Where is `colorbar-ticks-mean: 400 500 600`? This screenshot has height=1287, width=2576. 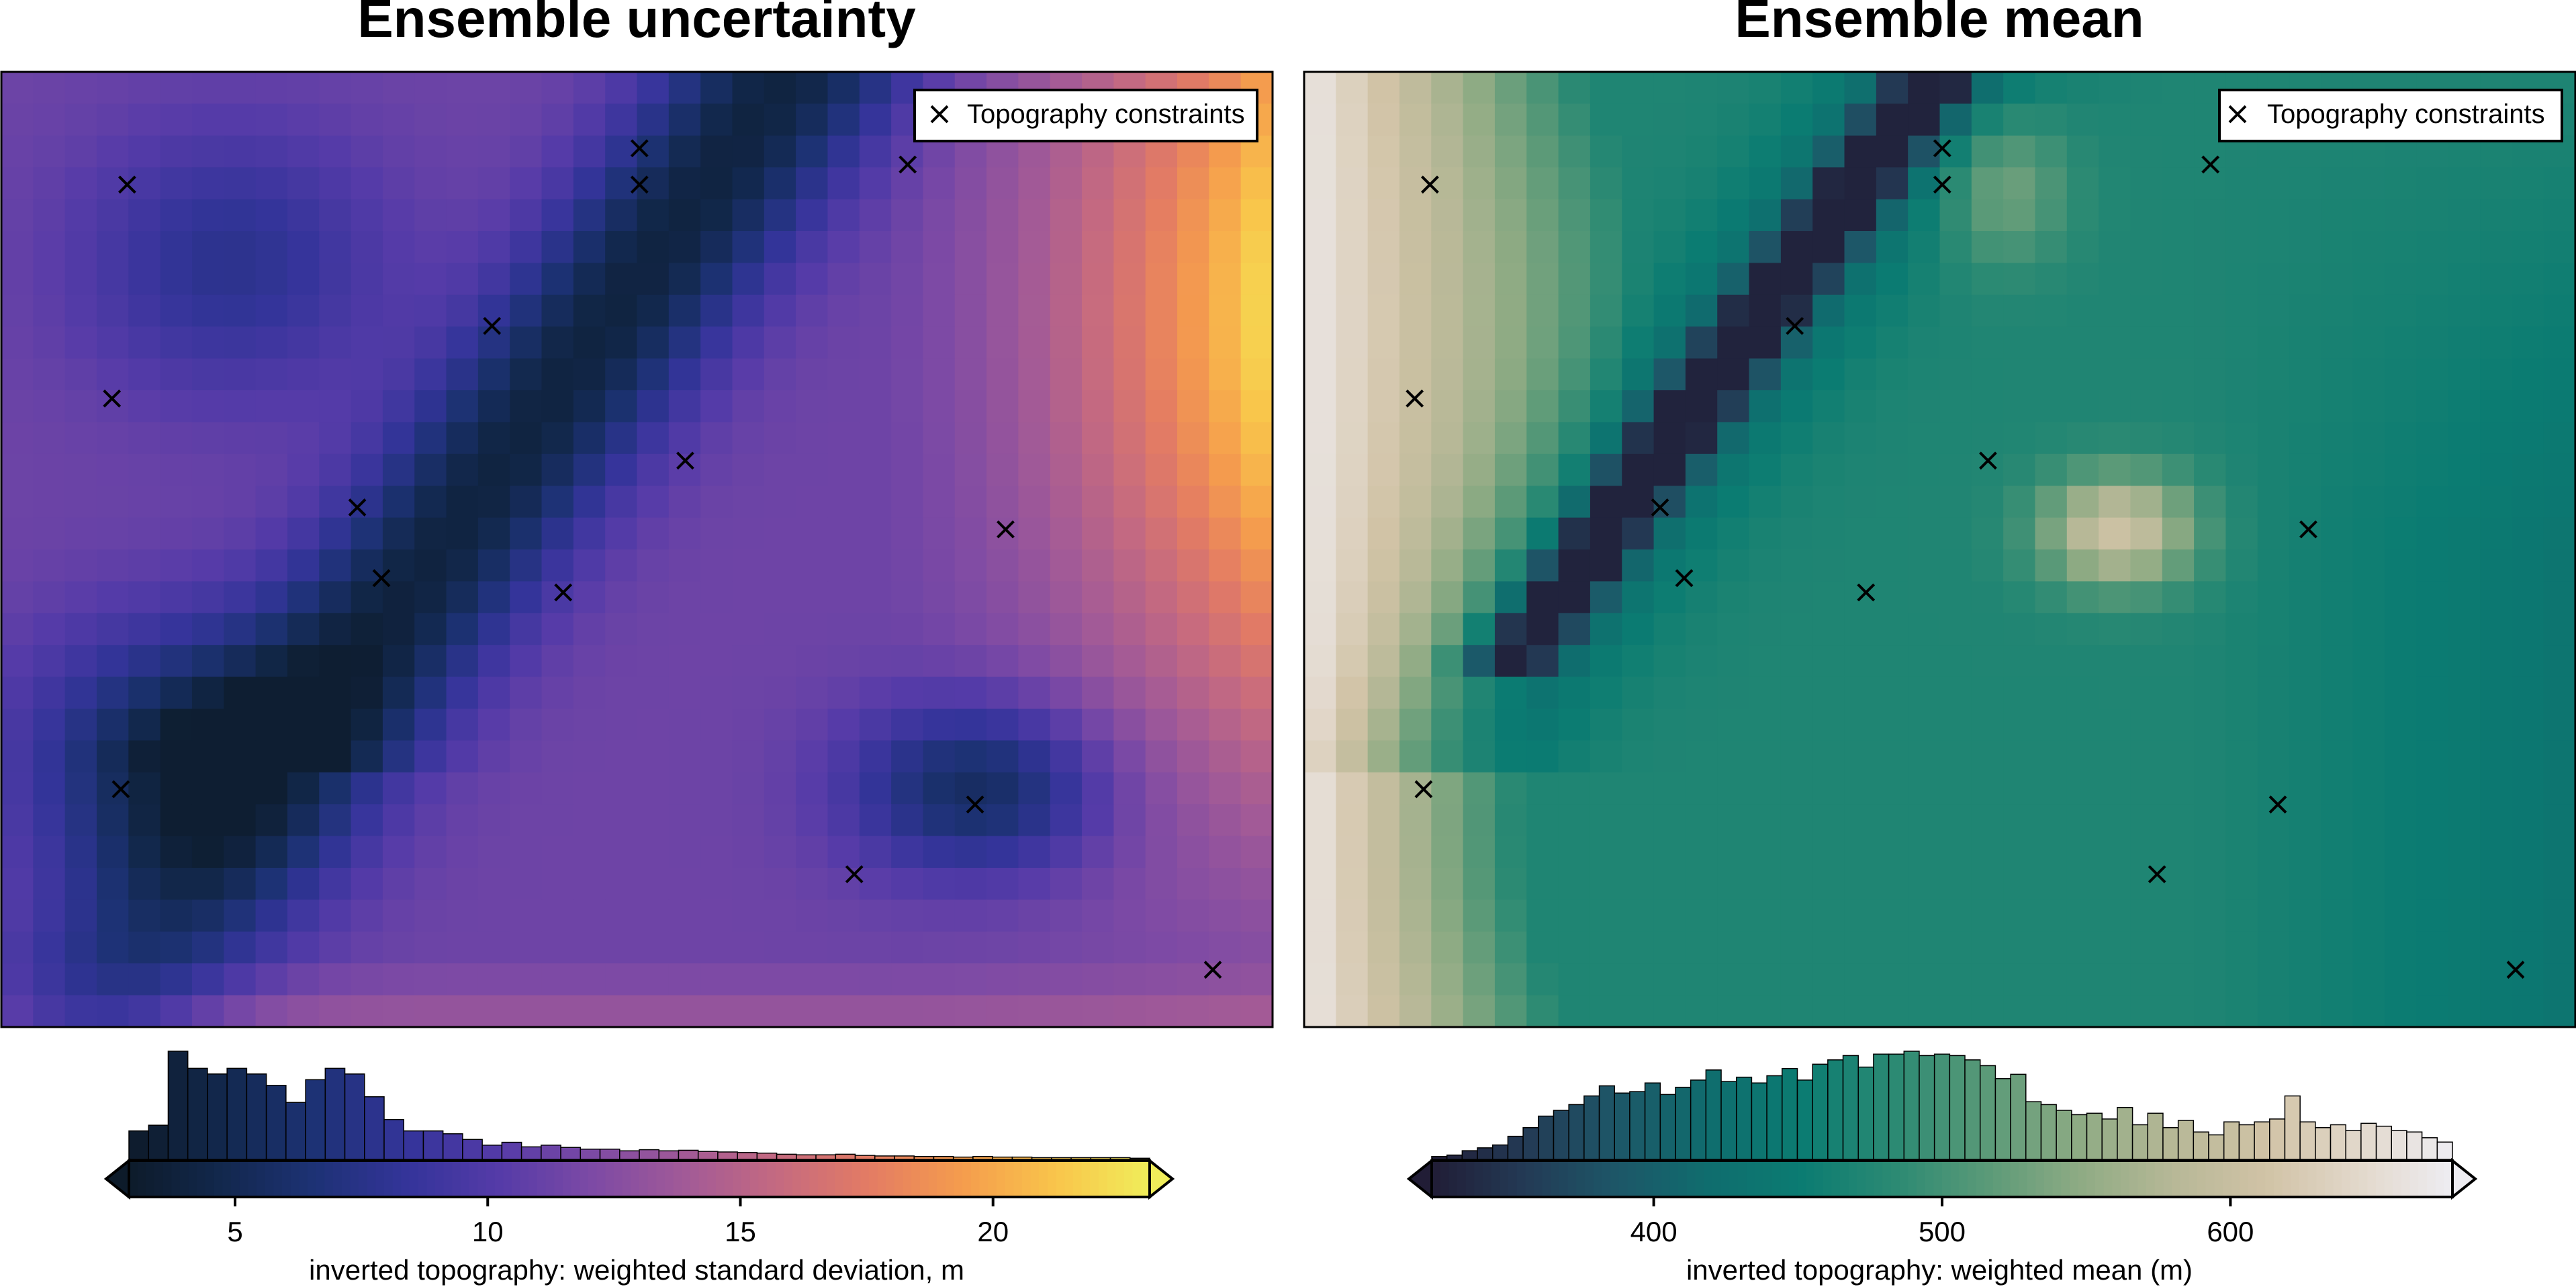 colorbar-ticks-mean: 400 500 600 is located at coordinates (1942, 1222).